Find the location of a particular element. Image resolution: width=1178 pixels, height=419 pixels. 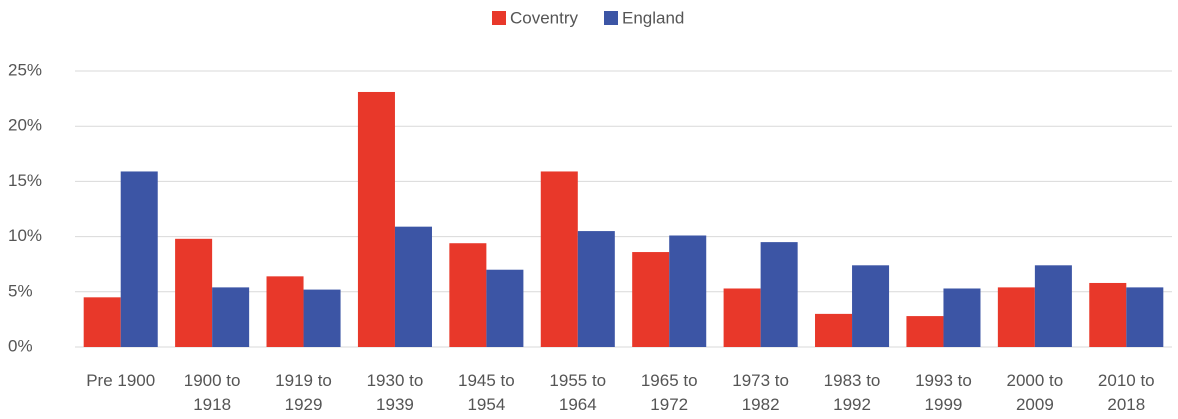

x-tick-label: 2010 to 2018 is located at coordinates (1126, 392).